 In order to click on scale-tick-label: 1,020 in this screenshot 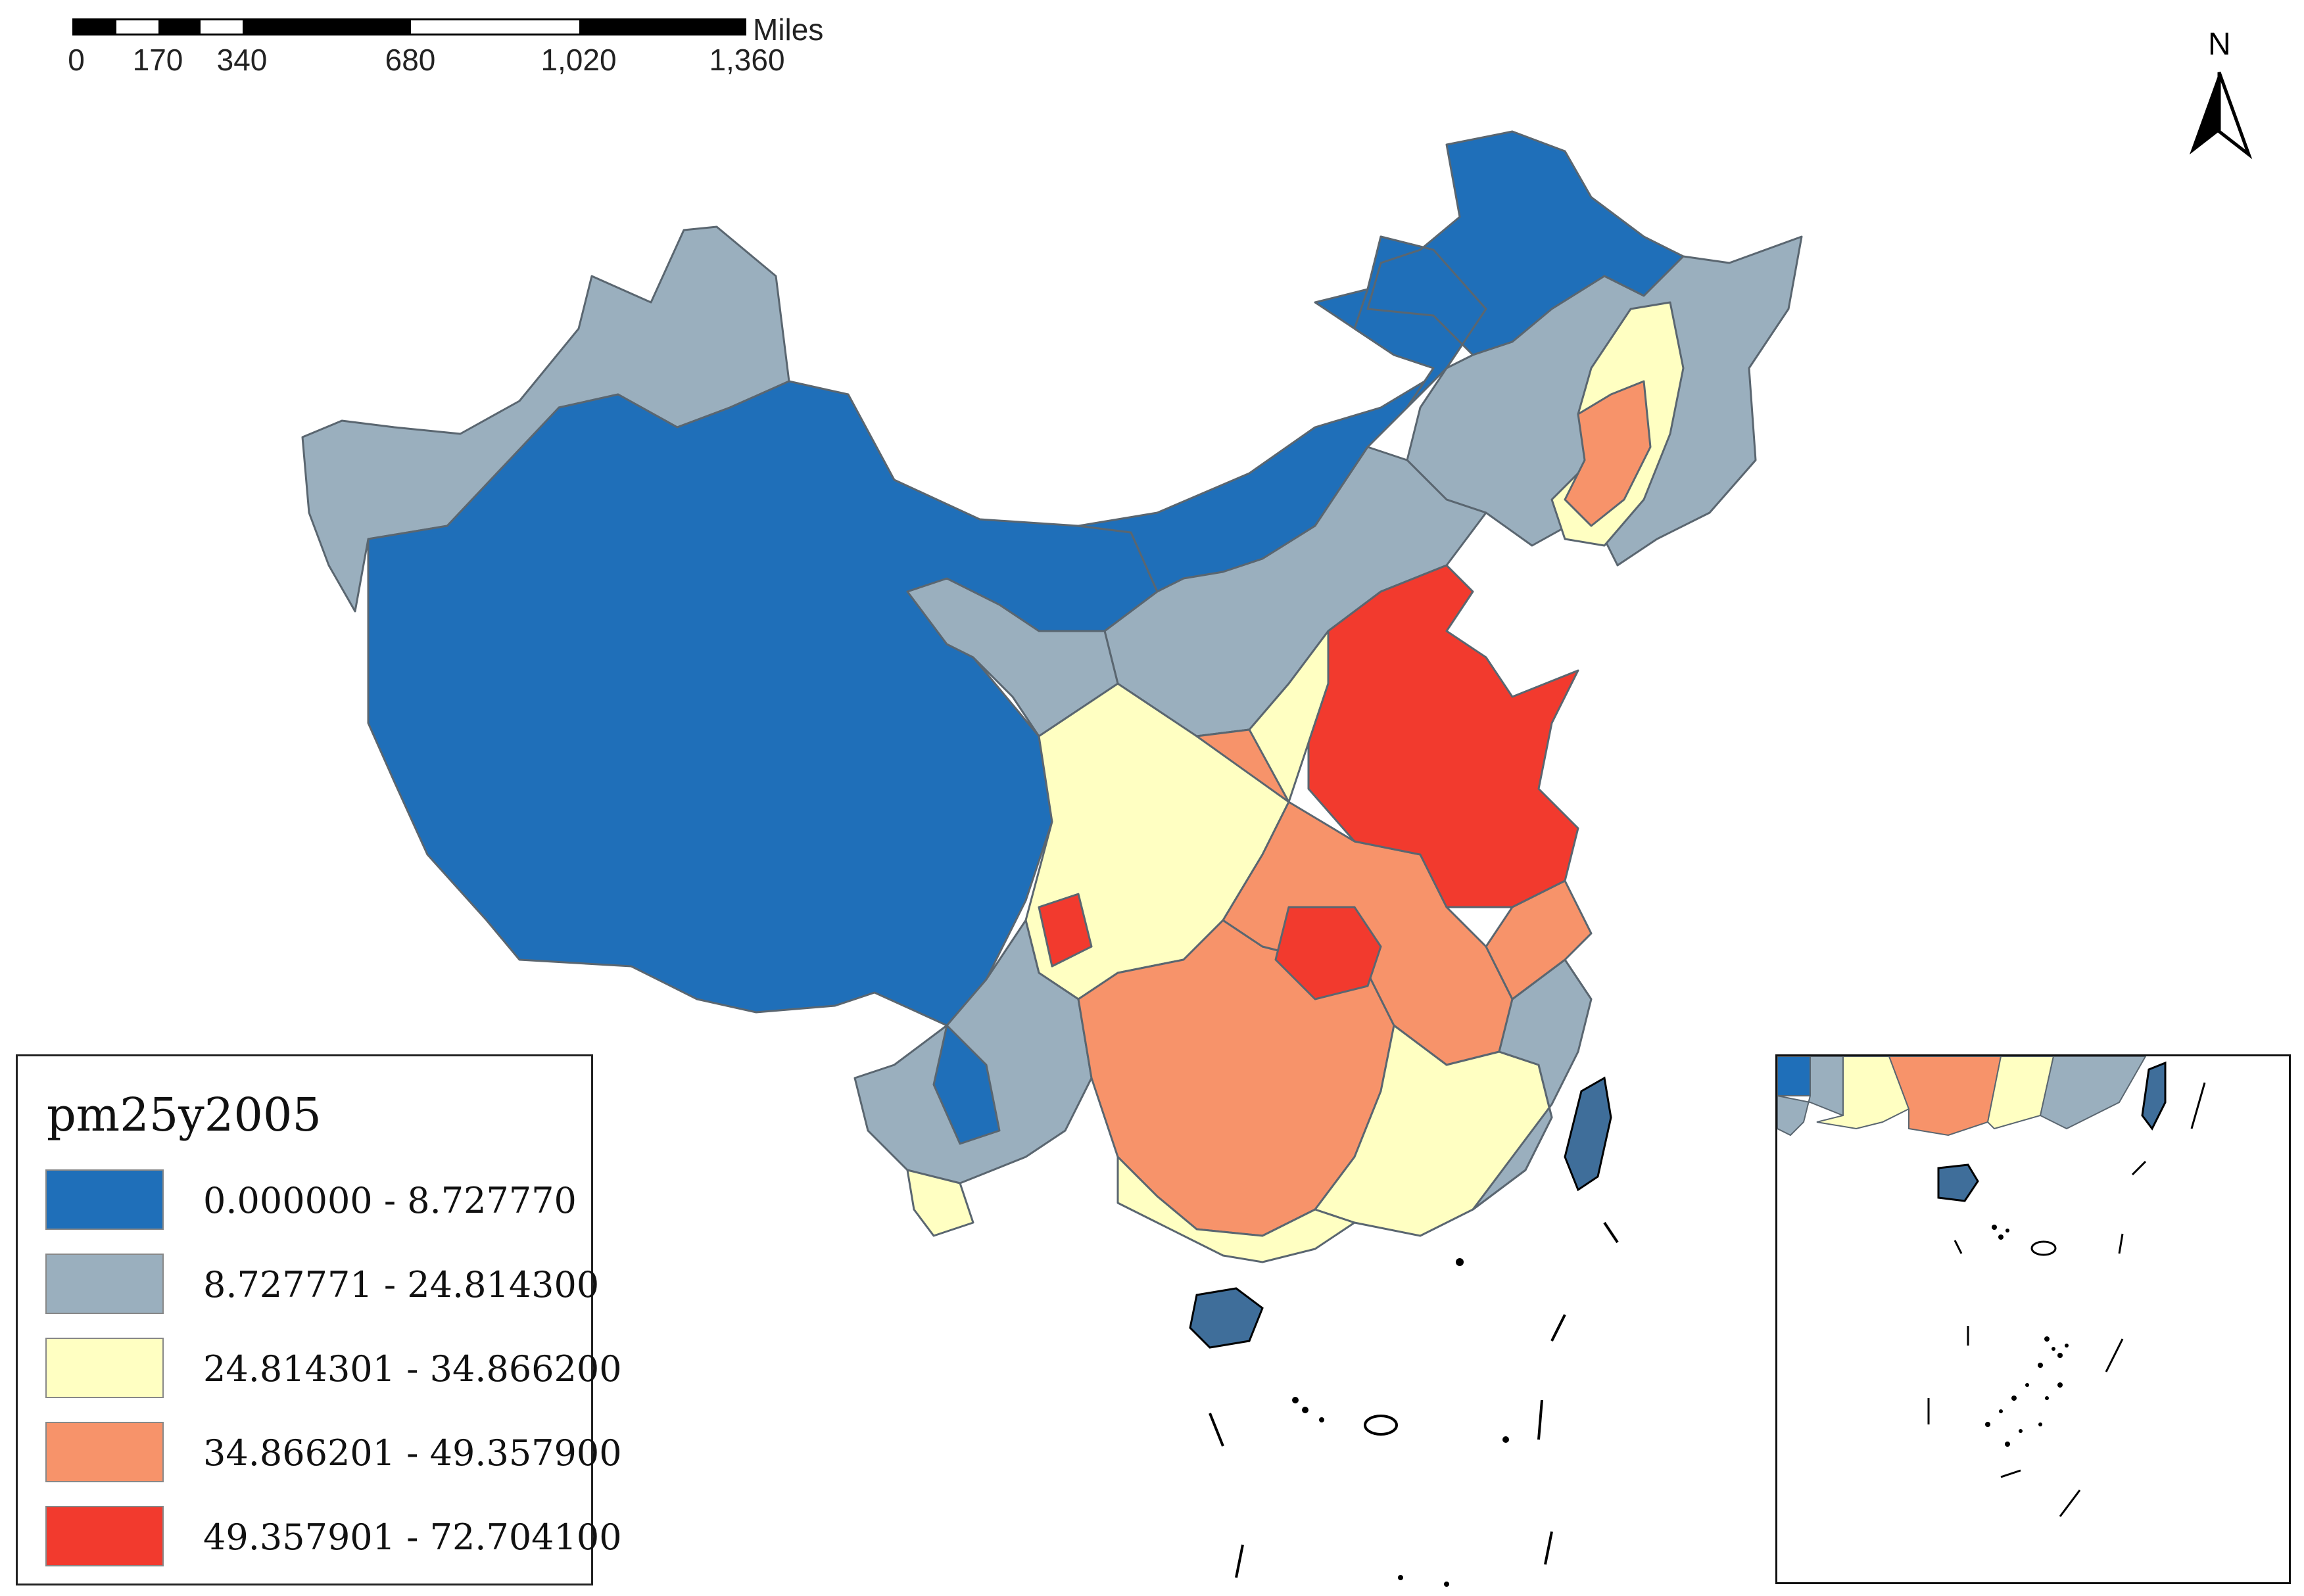, I will do `click(578, 60)`.